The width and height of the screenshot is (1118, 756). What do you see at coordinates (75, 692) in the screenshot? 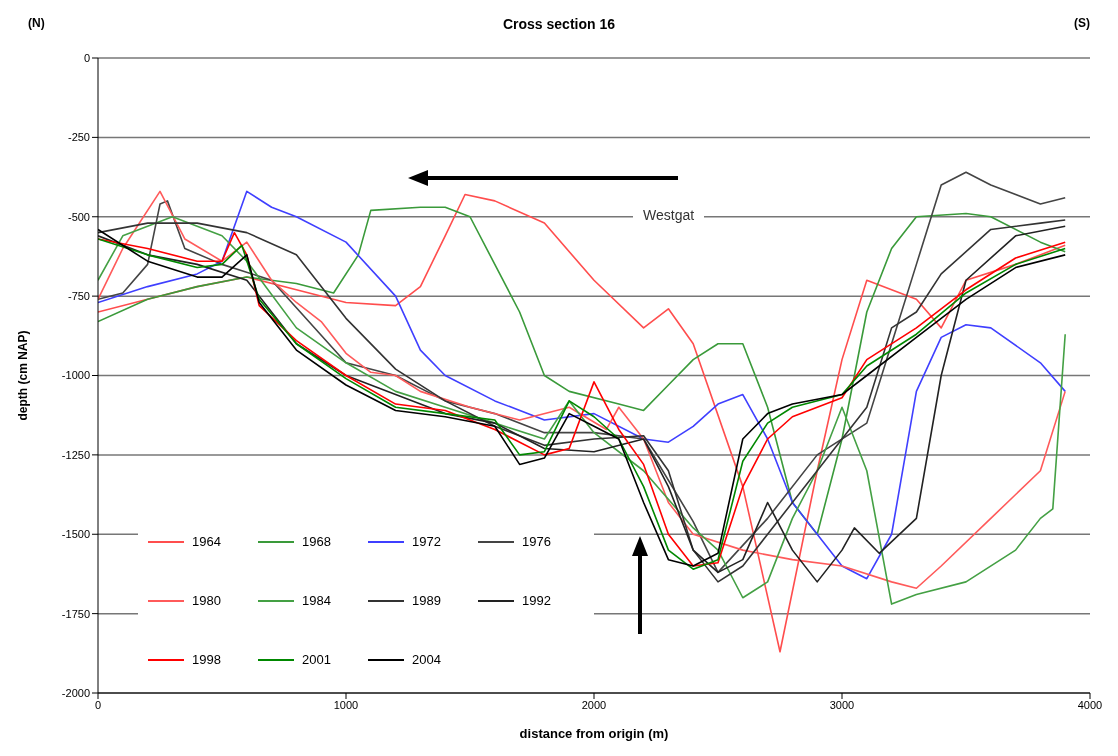
I see `y-tick-label: -2000` at bounding box center [75, 692].